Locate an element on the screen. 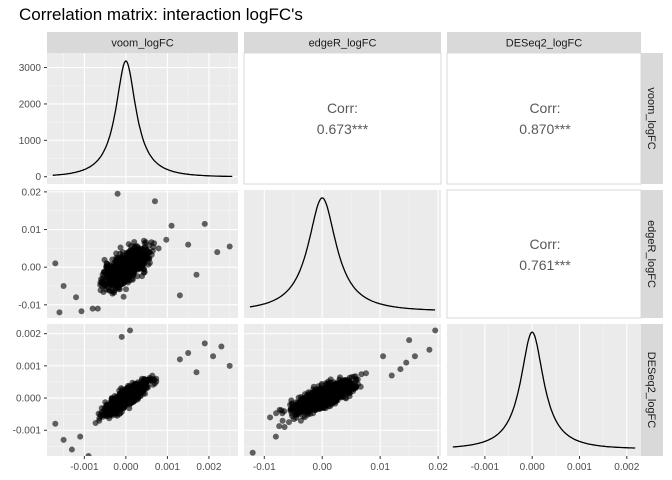 This screenshot has height=480, width=672. panel-edgeR_logFC-voom_logFC is located at coordinates (142, 254).